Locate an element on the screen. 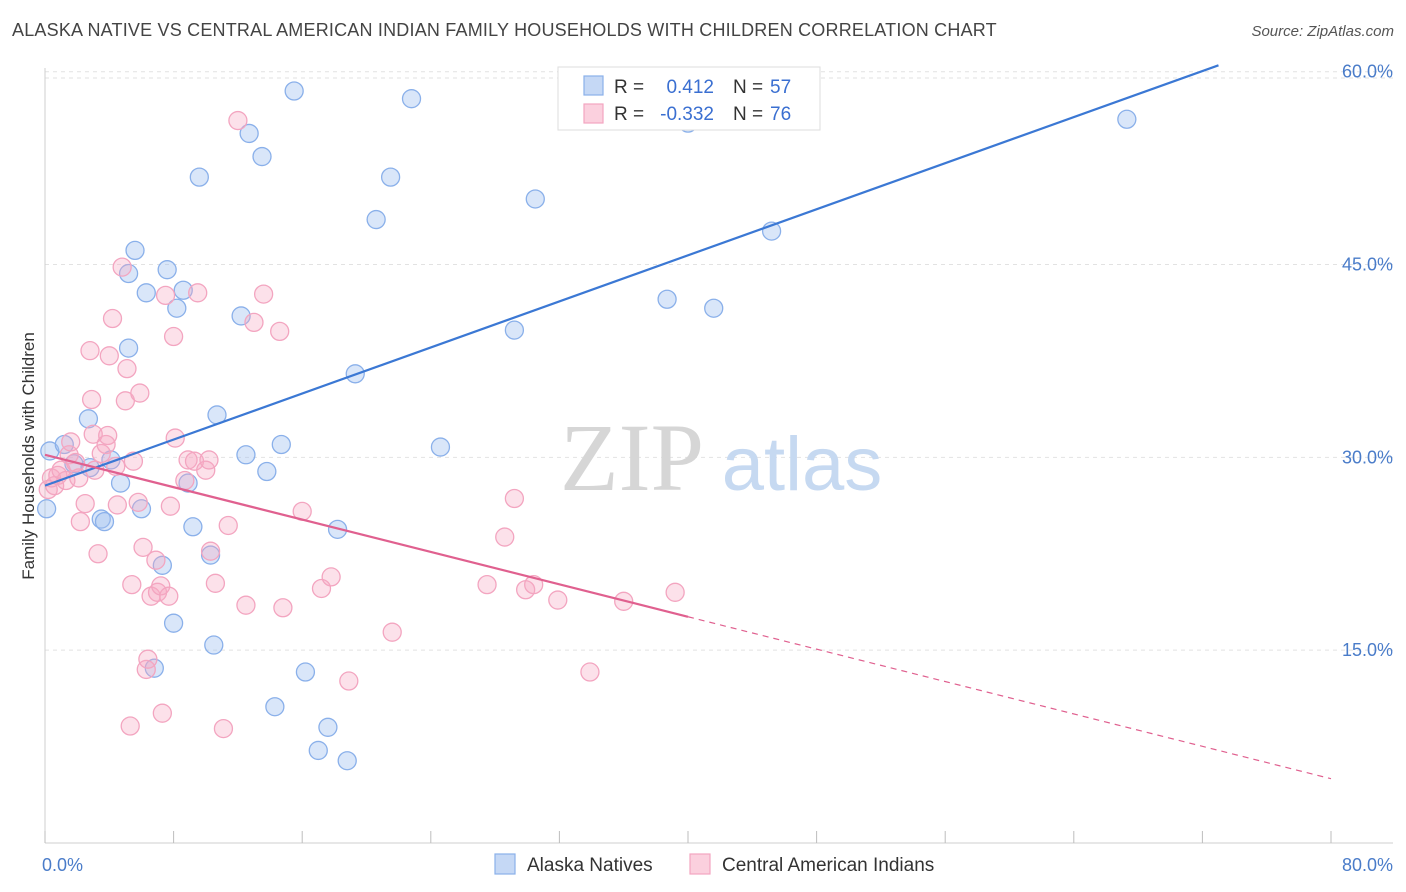 Image resolution: width=1406 pixels, height=892 pixels. legend-swatch-alaska is located at coordinates (505, 864).